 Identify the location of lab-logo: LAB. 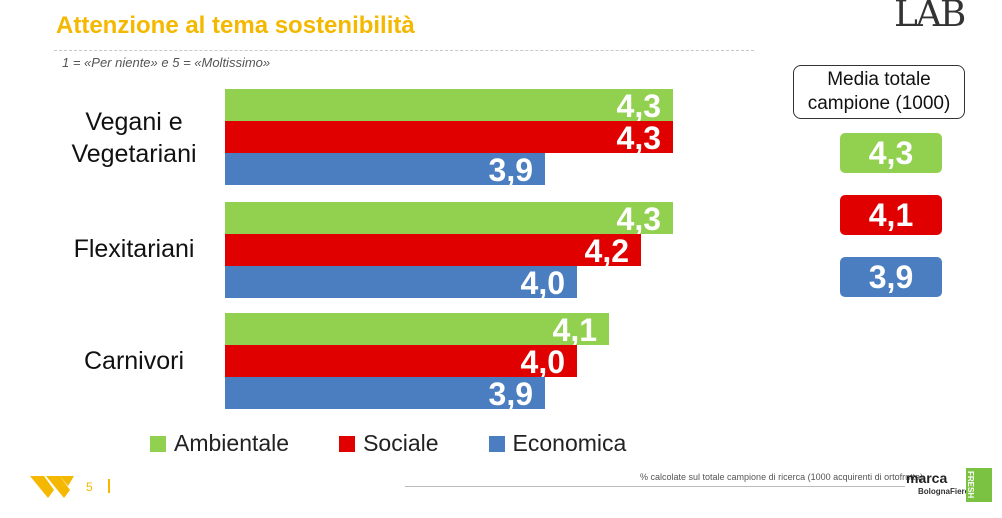
(930, 17).